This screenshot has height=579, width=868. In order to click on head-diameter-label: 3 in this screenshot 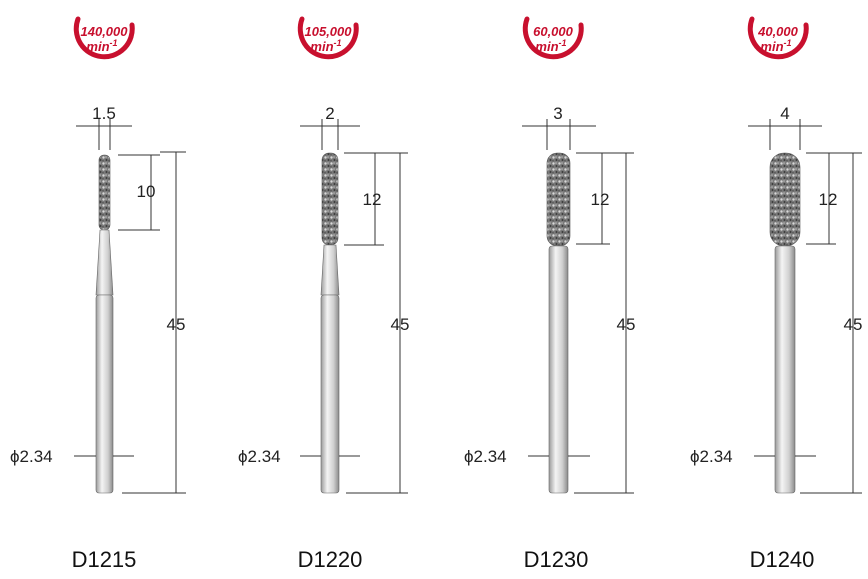, I will do `click(557, 113)`.